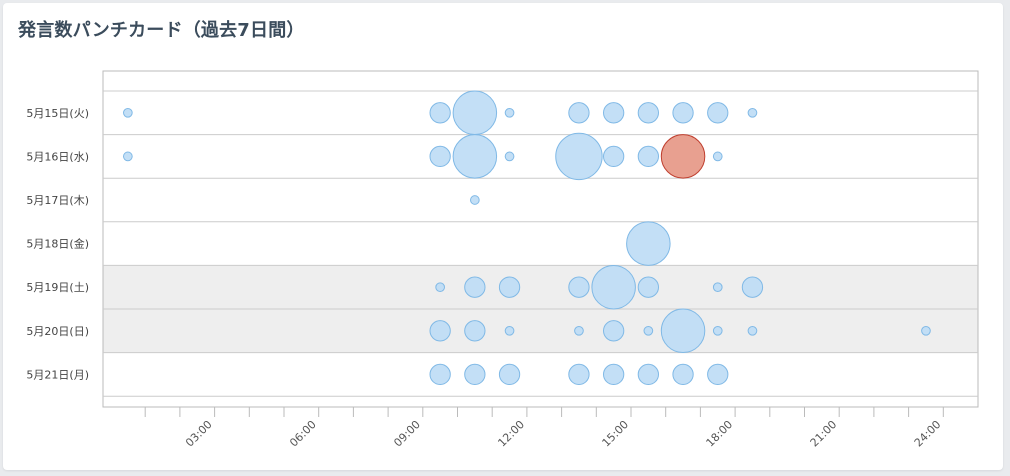 Image resolution: width=1010 pixels, height=476 pixels. What do you see at coordinates (57, 244) in the screenshot?
I see `y-tick-label: 5月18日(金)` at bounding box center [57, 244].